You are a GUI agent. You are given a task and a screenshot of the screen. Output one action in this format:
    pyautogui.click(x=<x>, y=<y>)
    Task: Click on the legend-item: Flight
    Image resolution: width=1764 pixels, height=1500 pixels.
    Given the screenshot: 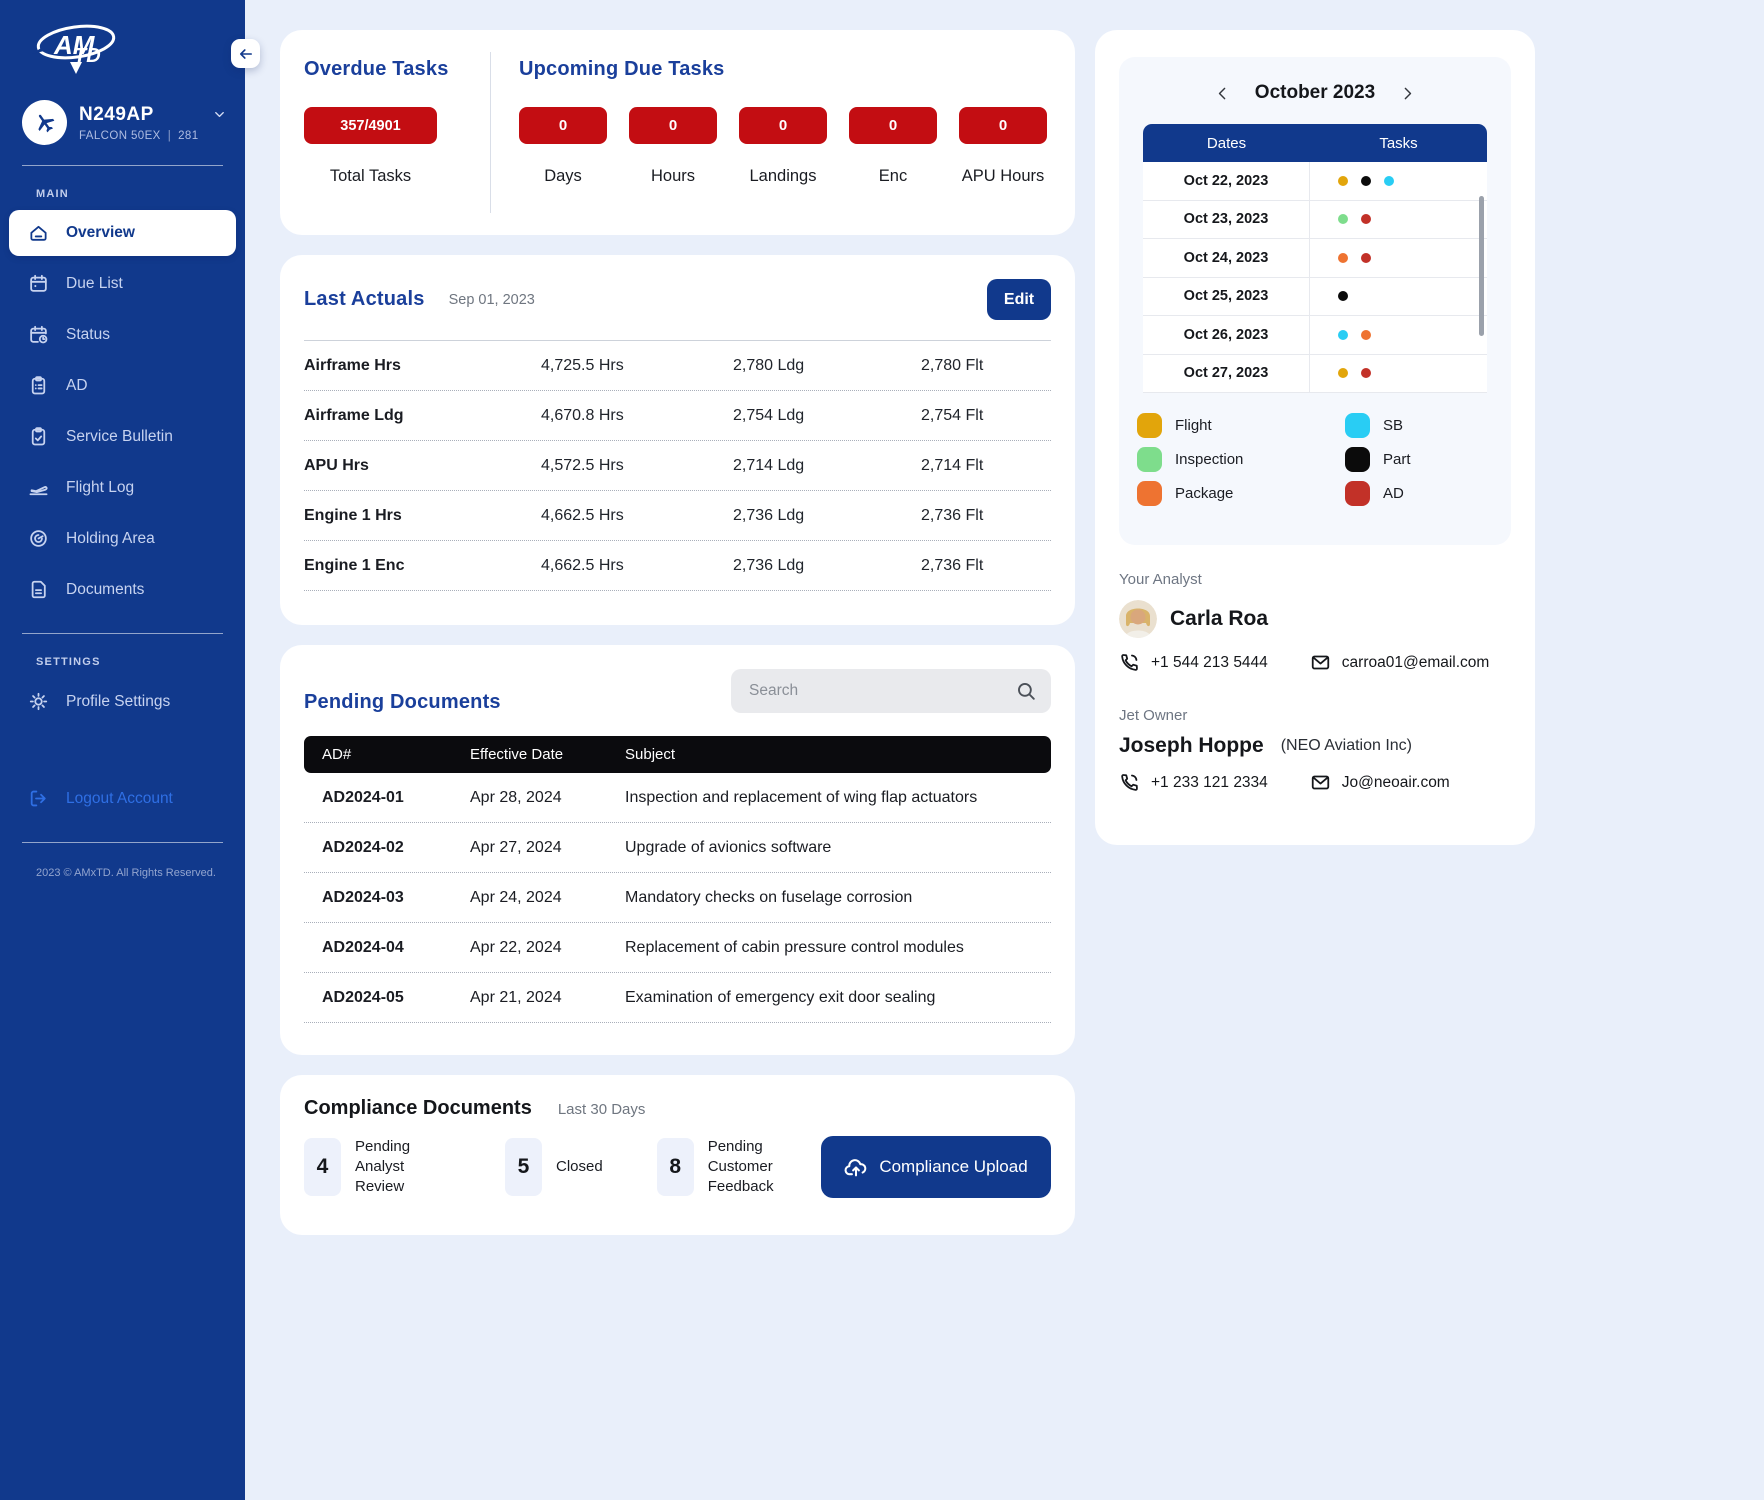 What is the action you would take?
    pyautogui.click(x=1241, y=425)
    